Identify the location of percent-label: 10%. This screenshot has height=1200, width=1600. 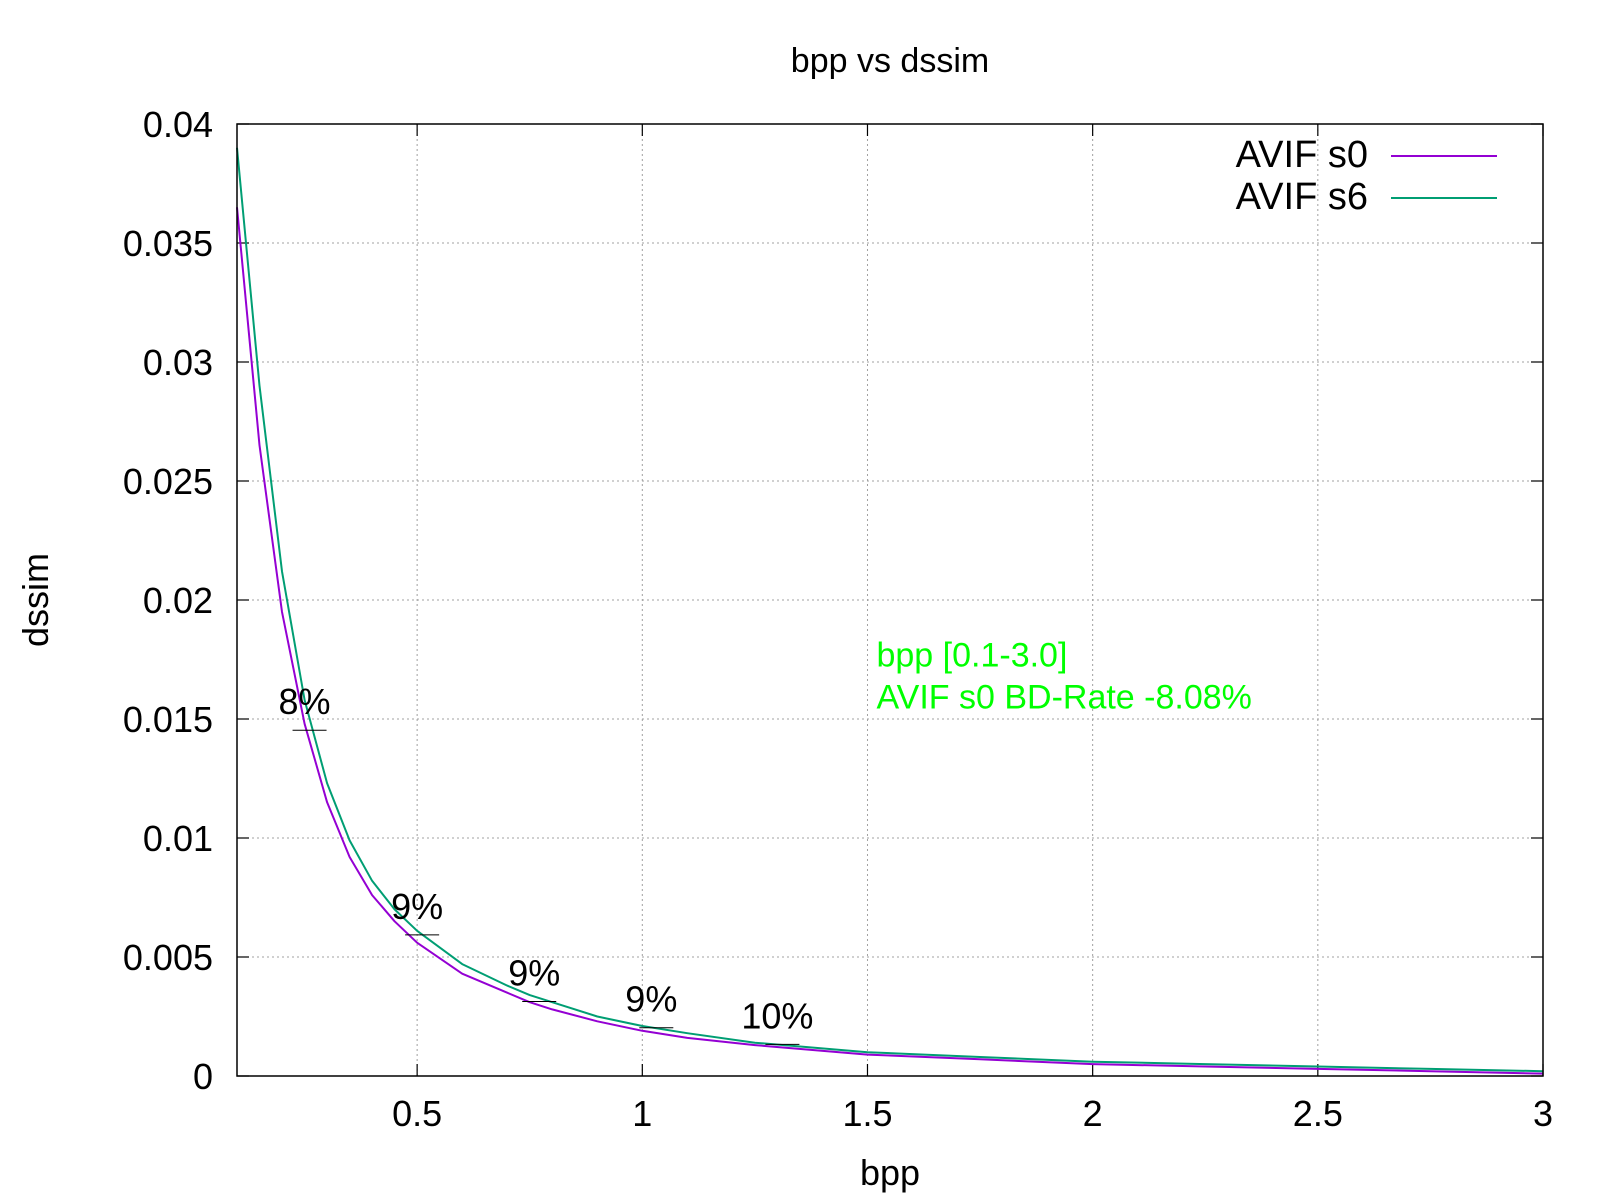
(777, 1015).